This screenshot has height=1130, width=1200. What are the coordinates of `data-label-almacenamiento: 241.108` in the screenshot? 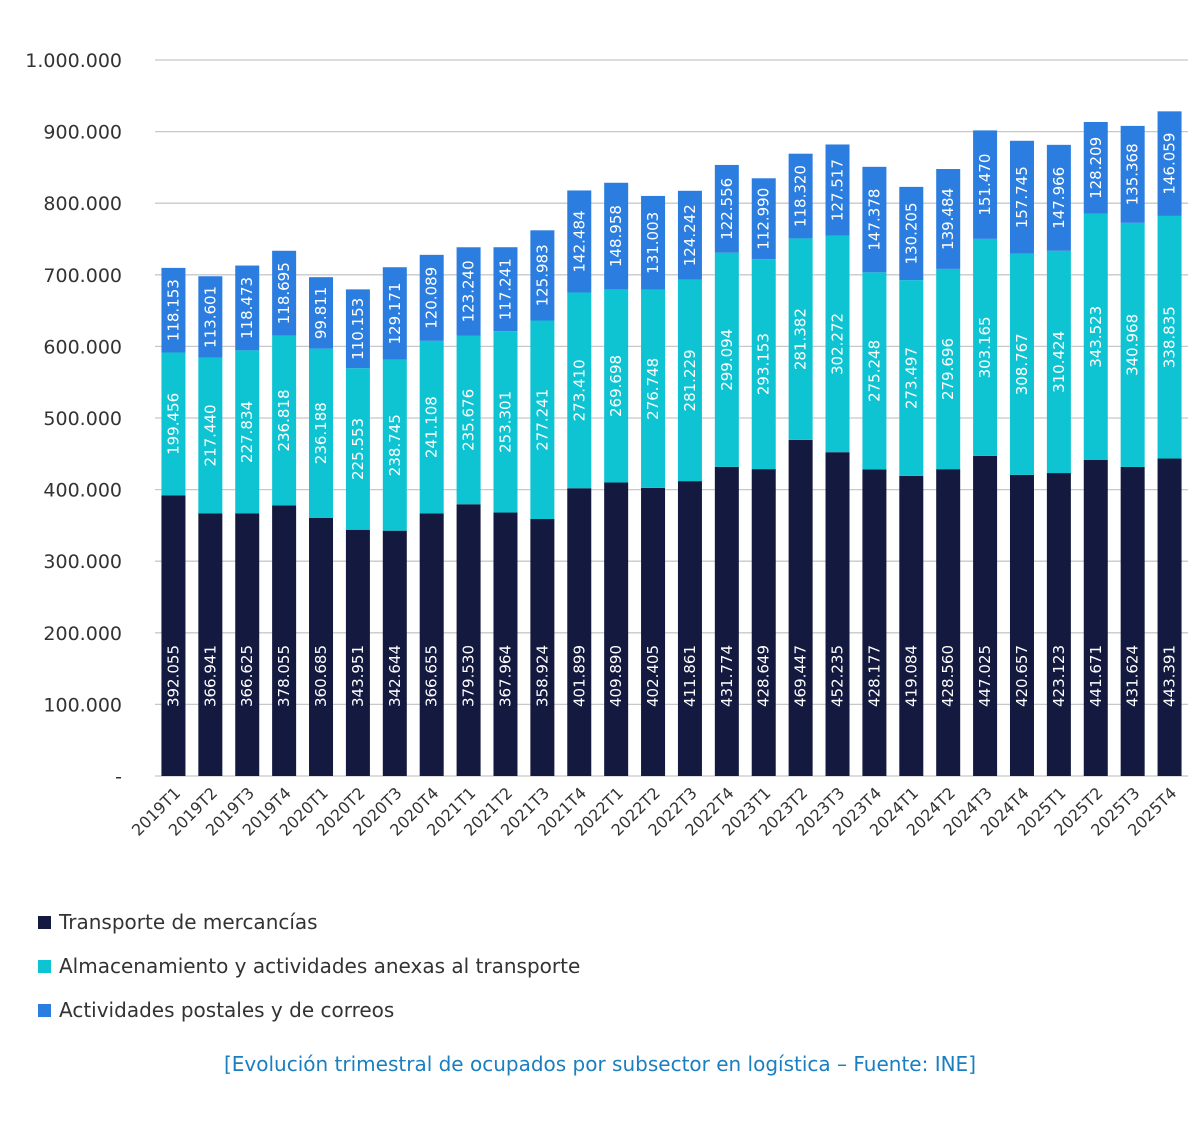 It's located at (432, 427).